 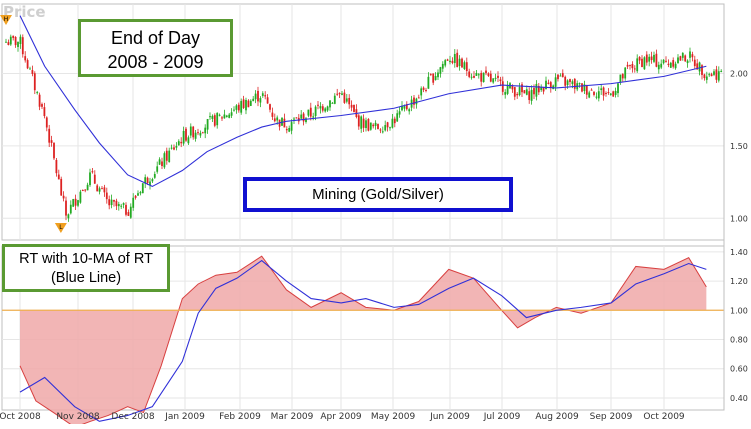 I want to click on rt-legend-line-1: RT with 10-MA of RT, so click(x=86, y=259).